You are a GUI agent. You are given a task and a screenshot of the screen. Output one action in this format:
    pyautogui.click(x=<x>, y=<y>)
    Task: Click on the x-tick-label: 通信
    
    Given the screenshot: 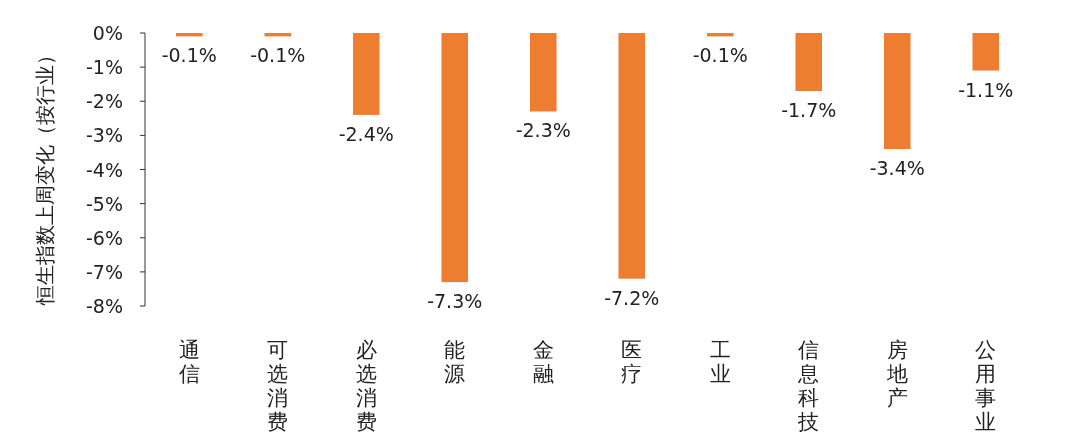 What is the action you would take?
    pyautogui.click(x=189, y=362)
    